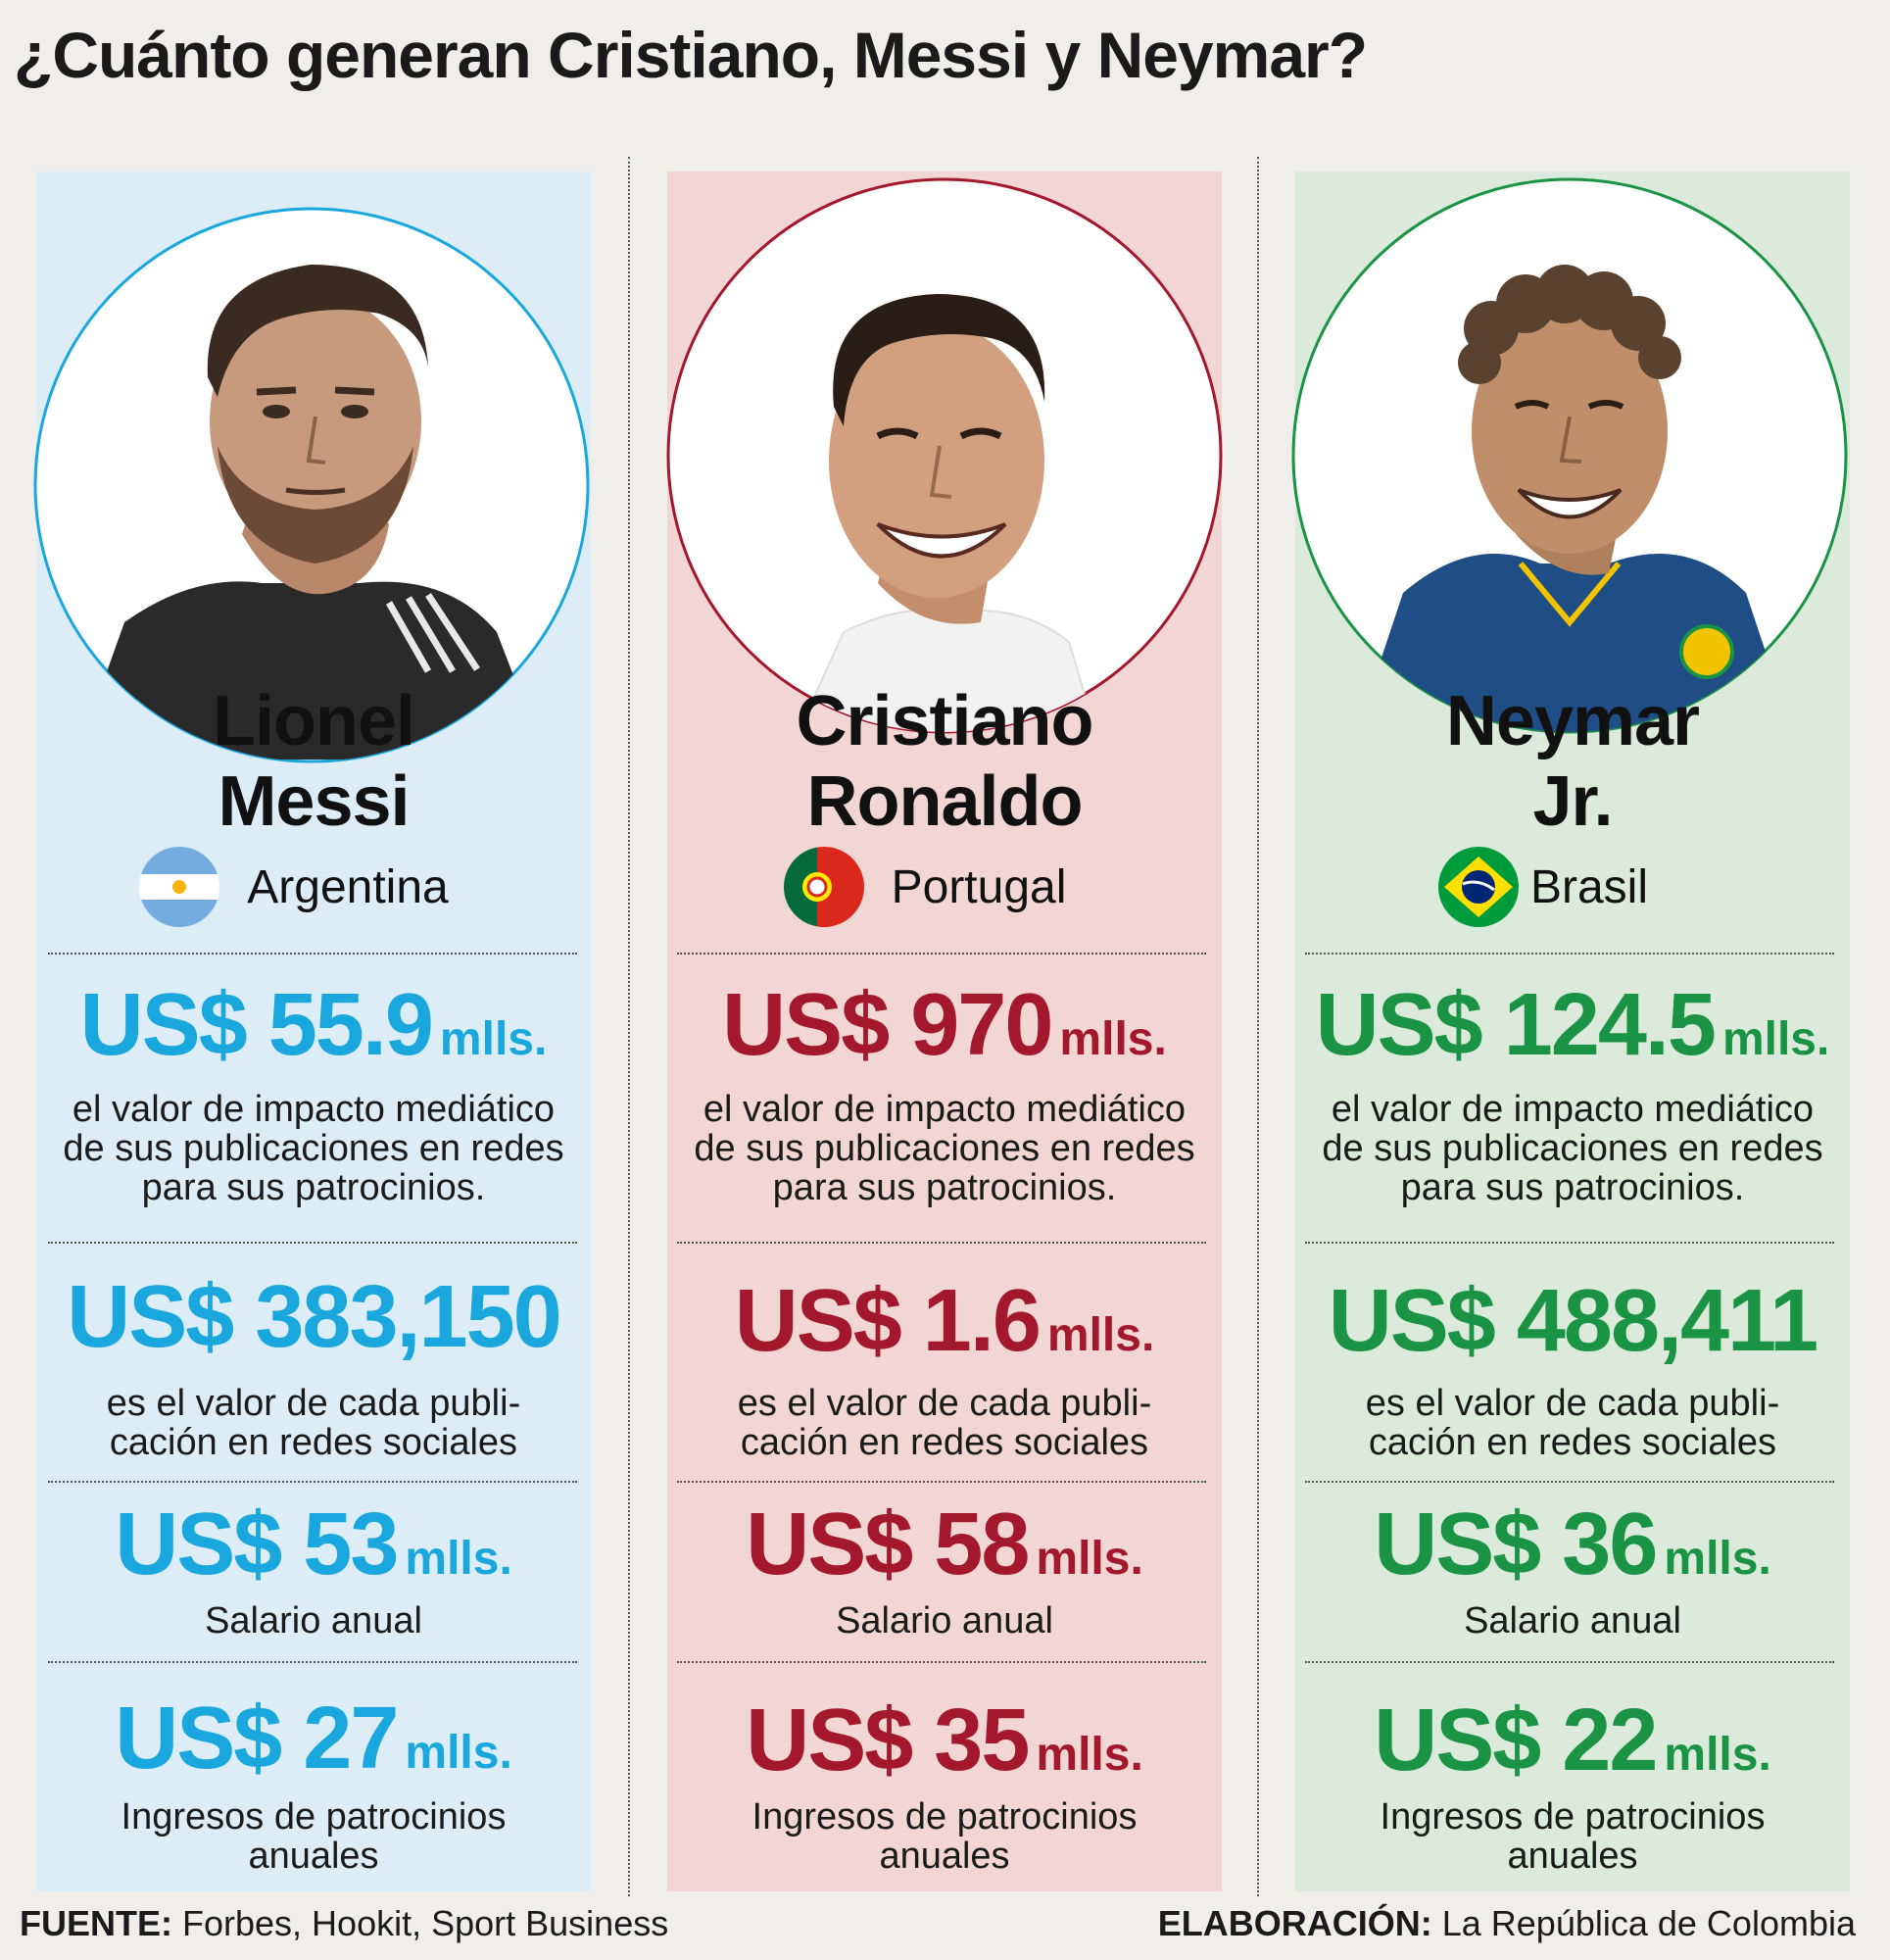 The image size is (1890, 1960). I want to click on stat-salary: US$ 58 mlls. Salario anual, so click(944, 1567).